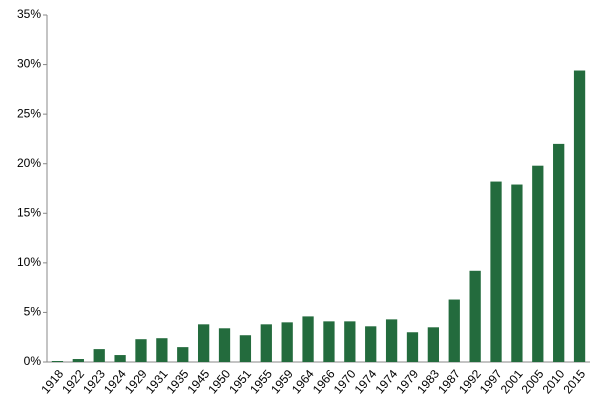  I want to click on x-tick-label: 1955, so click(261, 382).